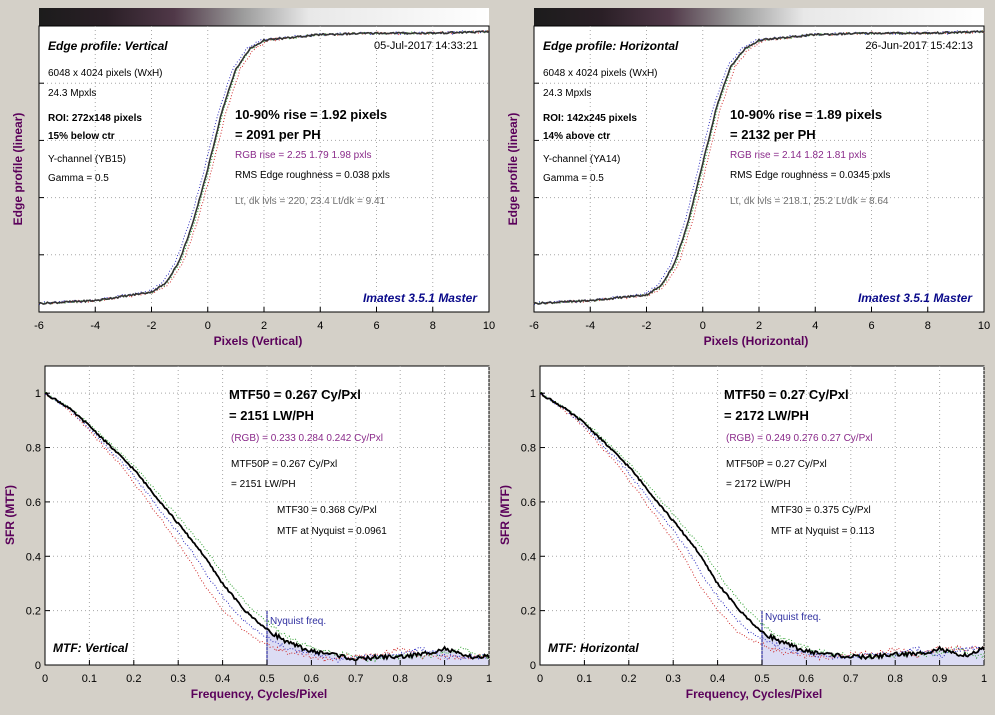 This screenshot has width=995, height=715. I want to click on x-tick-label: 0.8, so click(400, 679).